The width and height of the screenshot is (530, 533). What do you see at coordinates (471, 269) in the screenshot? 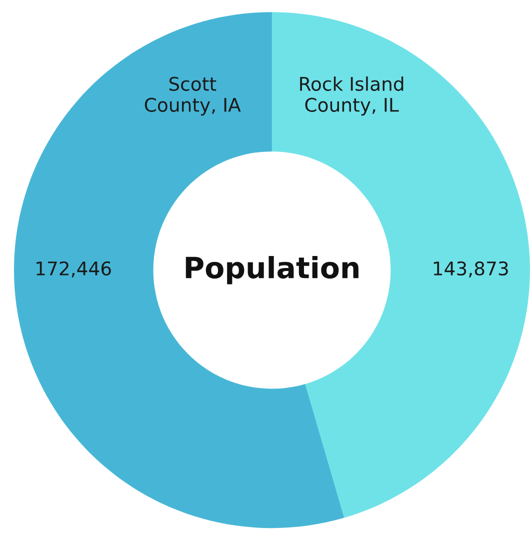
I see `data-label: 143,873` at bounding box center [471, 269].